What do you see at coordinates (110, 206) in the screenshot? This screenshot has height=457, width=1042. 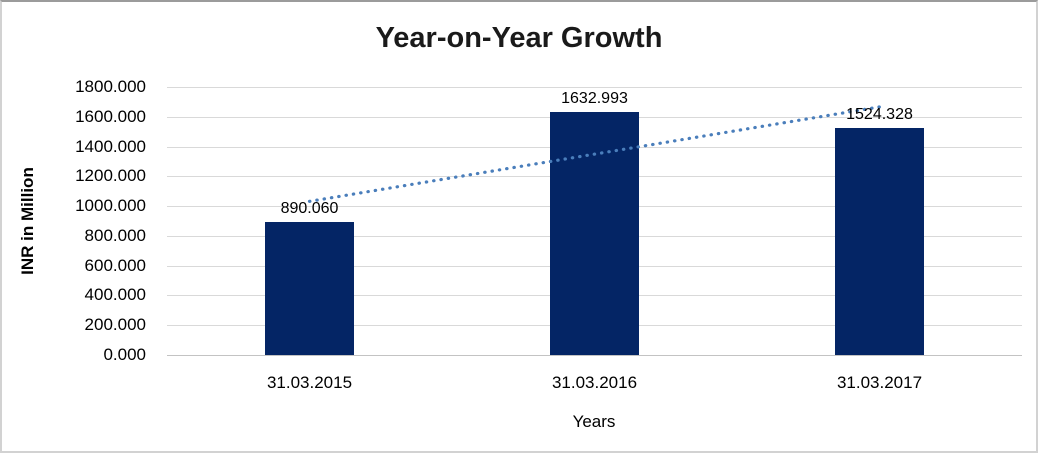 I see `y-axis-tick-label: 1000.000` at bounding box center [110, 206].